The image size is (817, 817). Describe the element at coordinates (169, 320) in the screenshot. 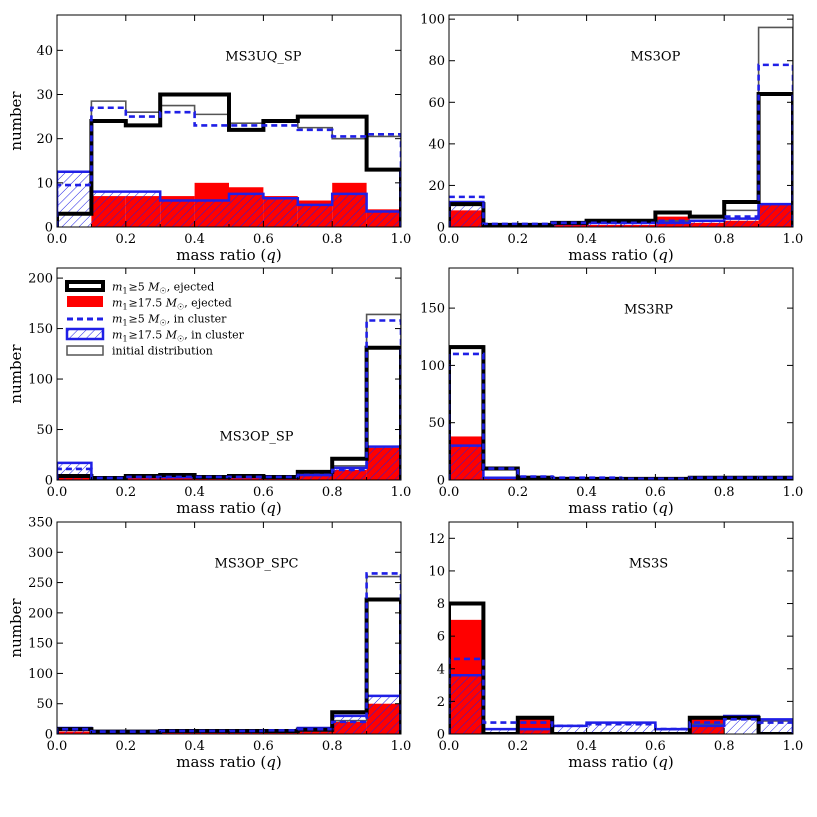

I see `legend-label: m1≥5 M☉, in cluster` at that location.